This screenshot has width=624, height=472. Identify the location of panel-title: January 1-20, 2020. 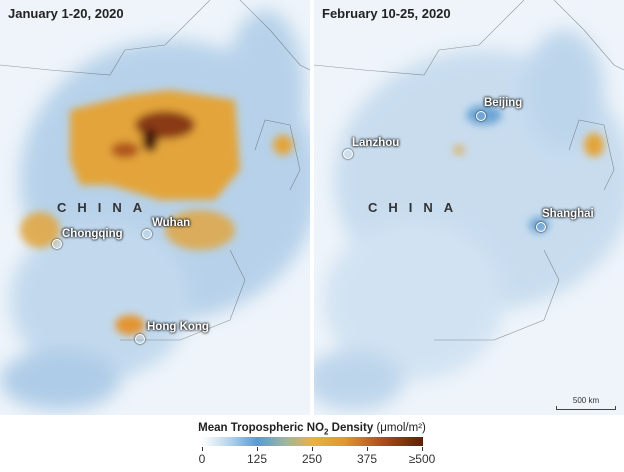
(66, 13).